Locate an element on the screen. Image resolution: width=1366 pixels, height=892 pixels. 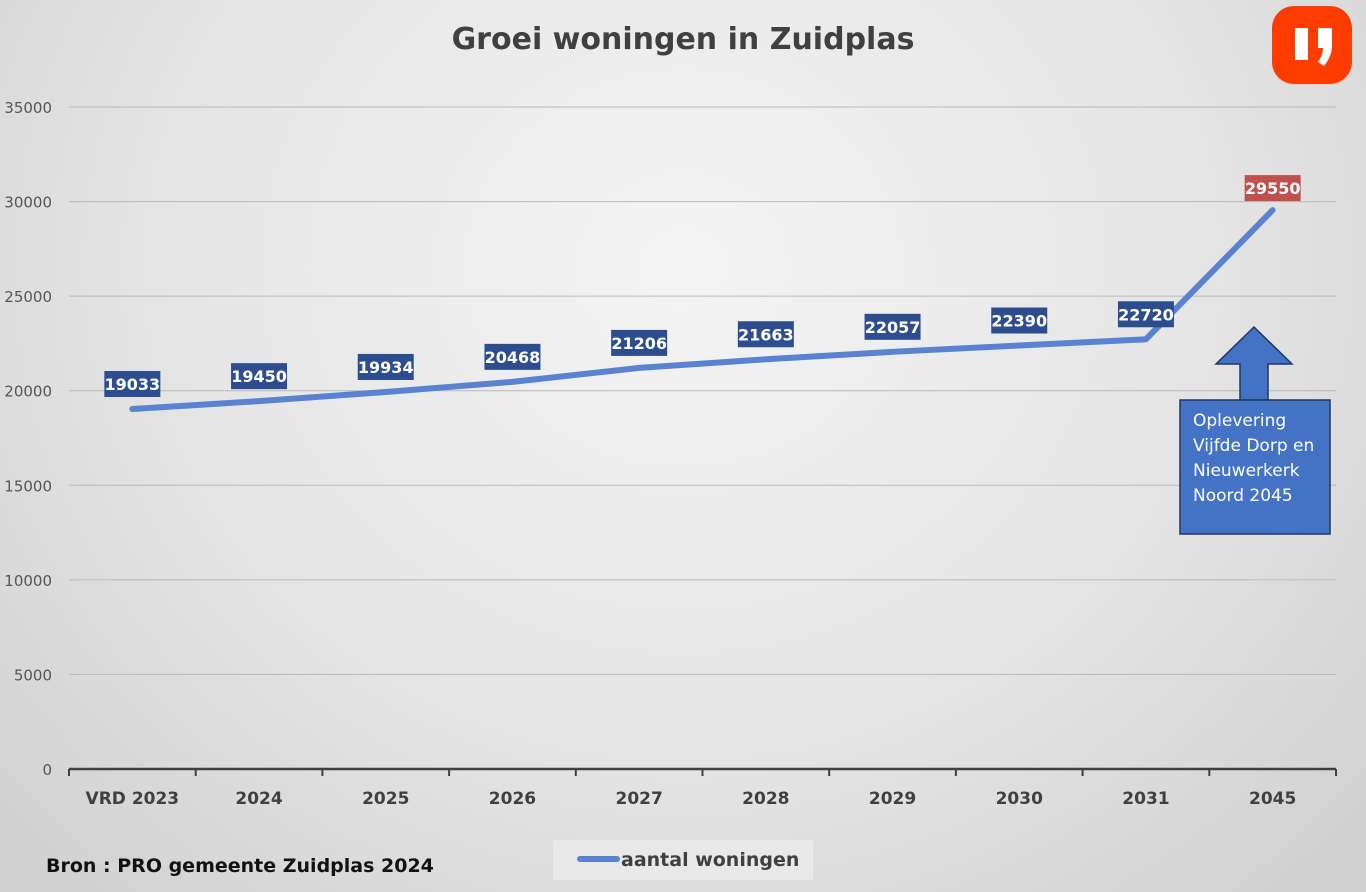
data-label: 22720 is located at coordinates (1146, 314).